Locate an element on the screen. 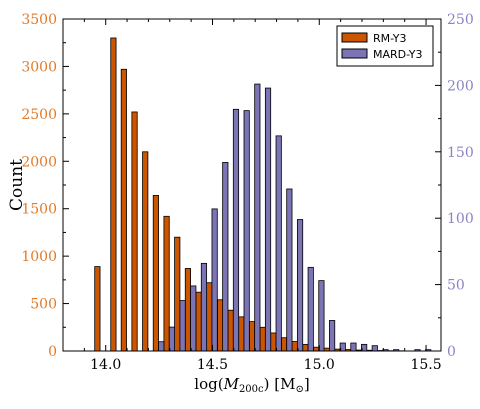 This screenshot has width=480, height=409. legend-label-rm-y3: RM-Y3 is located at coordinates (390, 38).